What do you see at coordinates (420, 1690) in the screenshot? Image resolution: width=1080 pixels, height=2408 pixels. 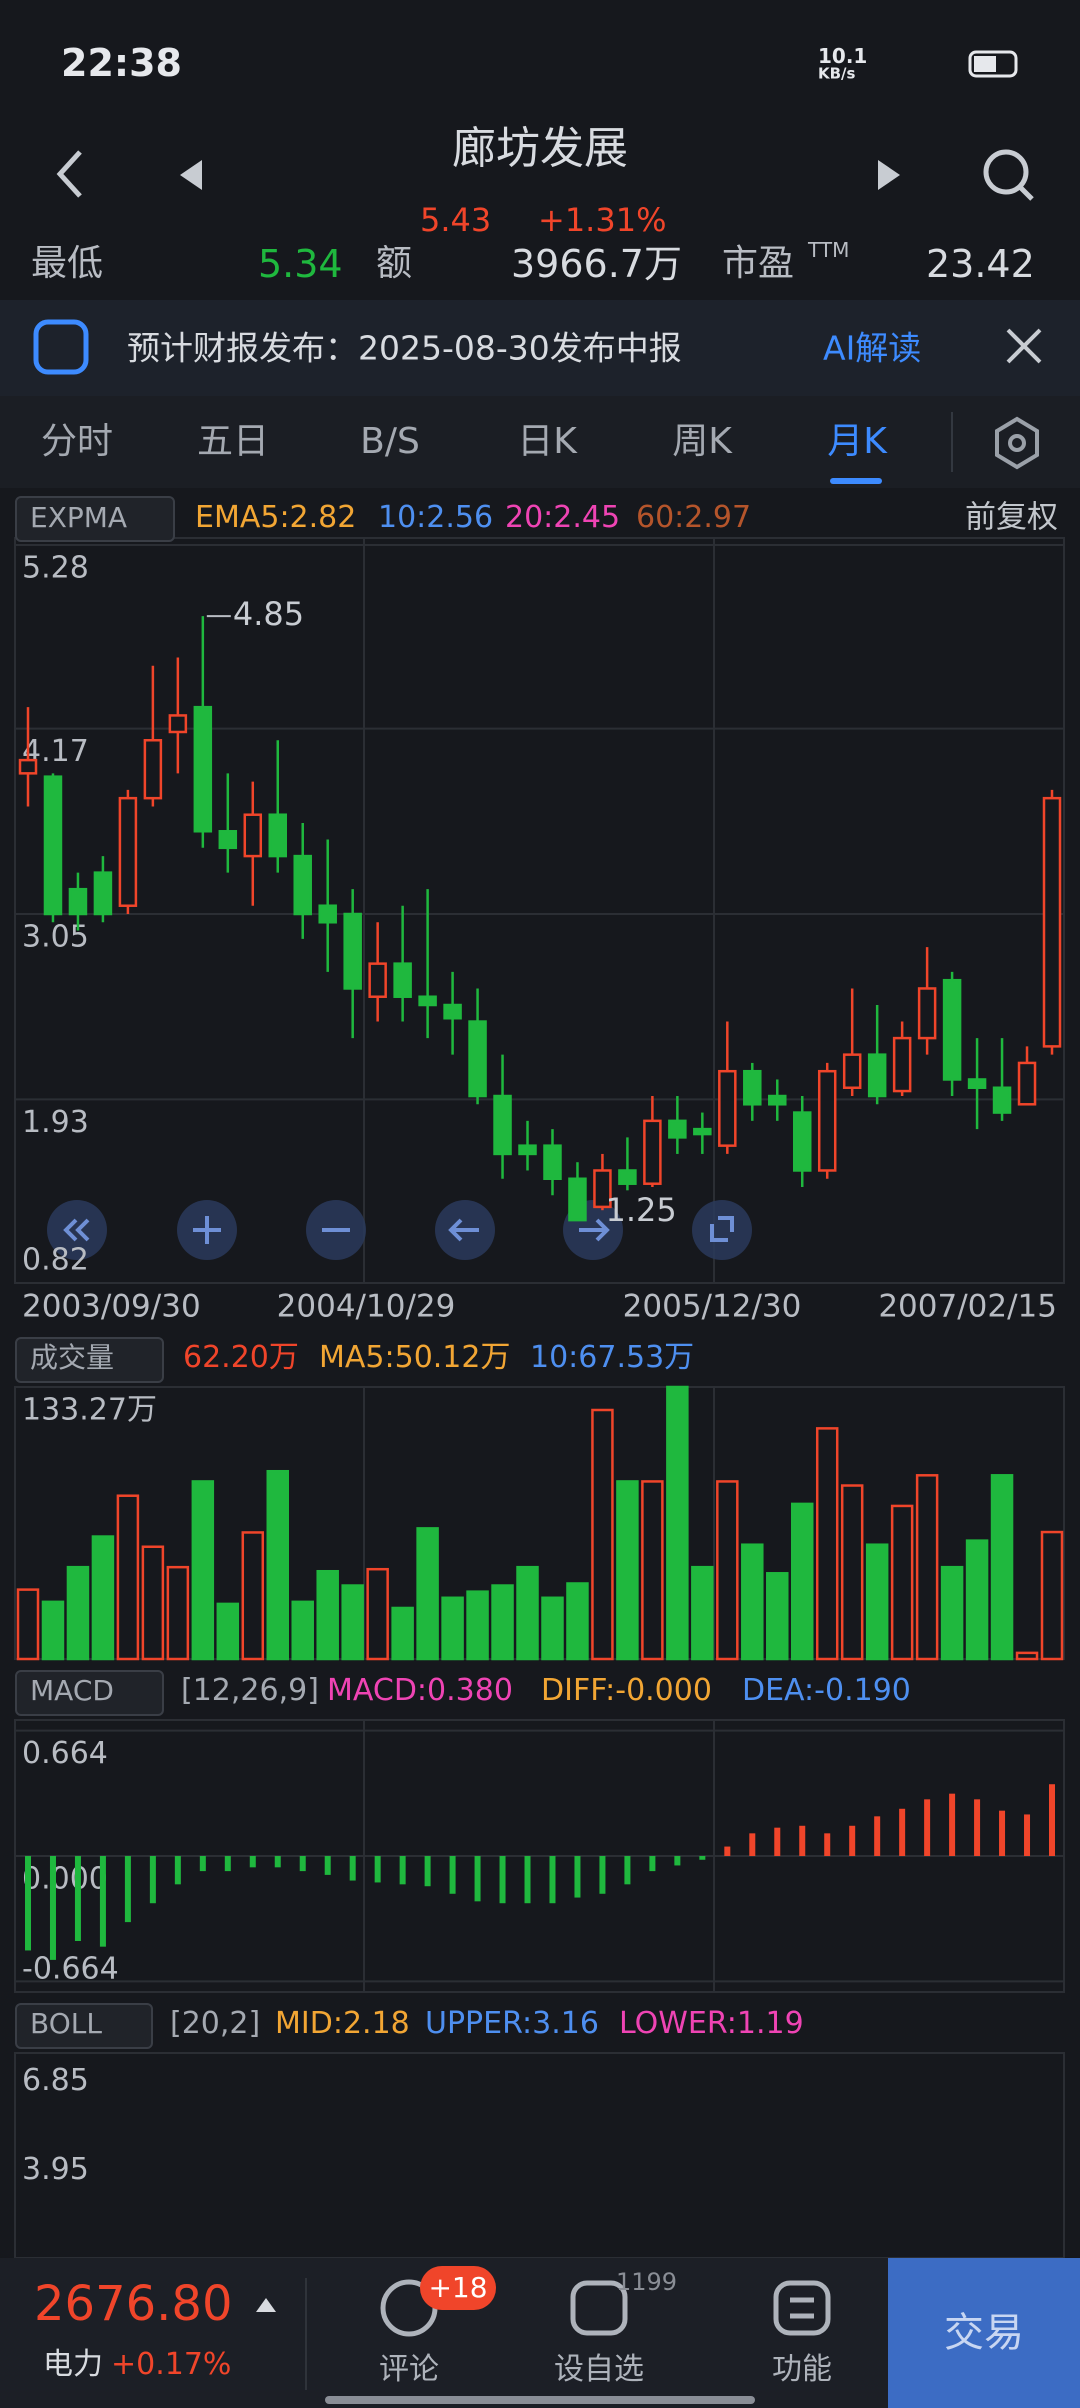 I see `macd-value: MACD:0.380` at bounding box center [420, 1690].